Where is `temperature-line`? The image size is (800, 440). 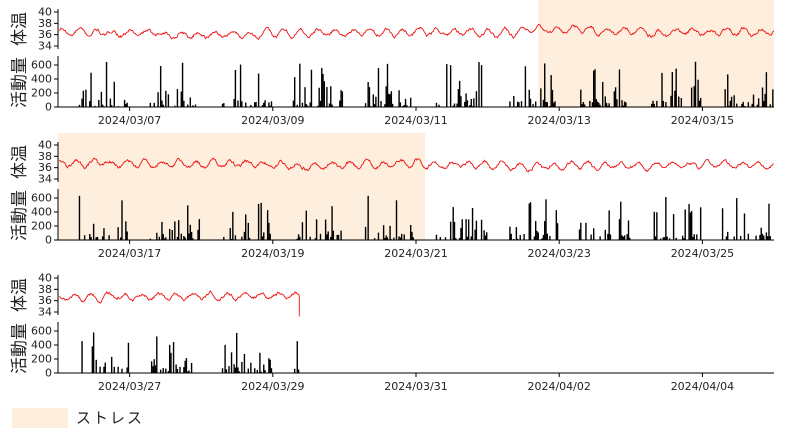 temperature-line is located at coordinates (179, 303).